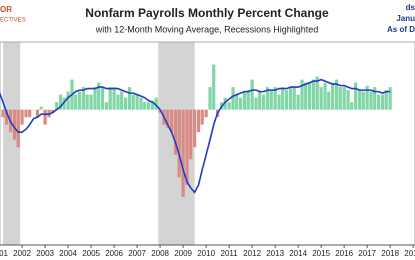 The width and height of the screenshot is (415, 260). Describe the element at coordinates (45, 253) in the screenshot. I see `x-tick-label: 2003` at that location.